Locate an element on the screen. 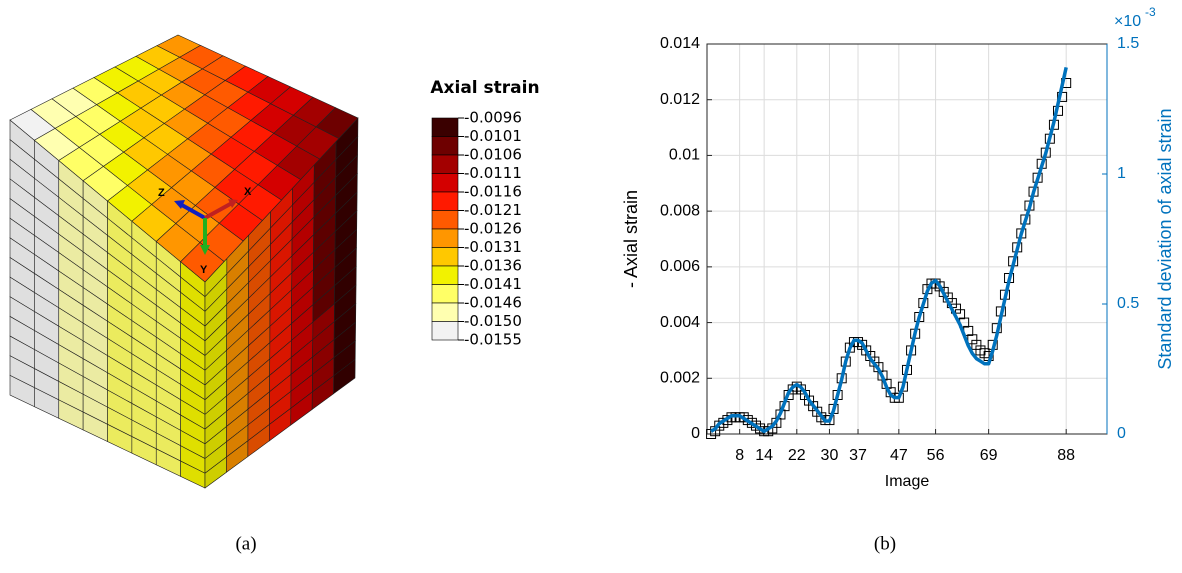  y-tick-label: 0.002 is located at coordinates (680, 378).